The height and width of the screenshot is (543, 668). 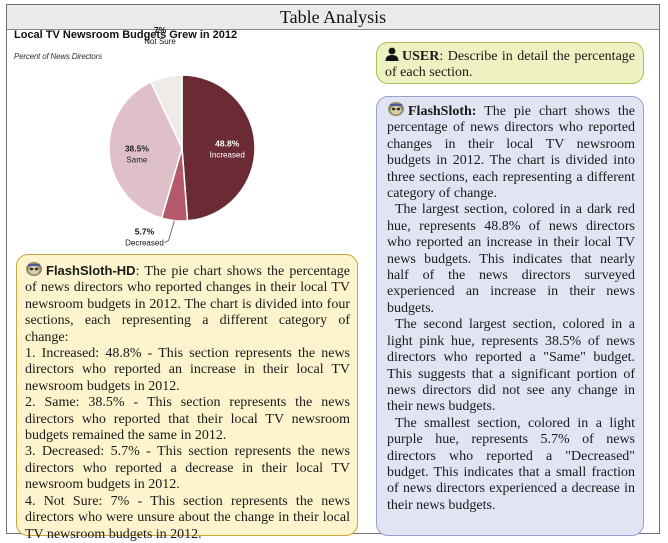 What do you see at coordinates (169, 231) in the screenshot?
I see `pie-leader-line` at bounding box center [169, 231].